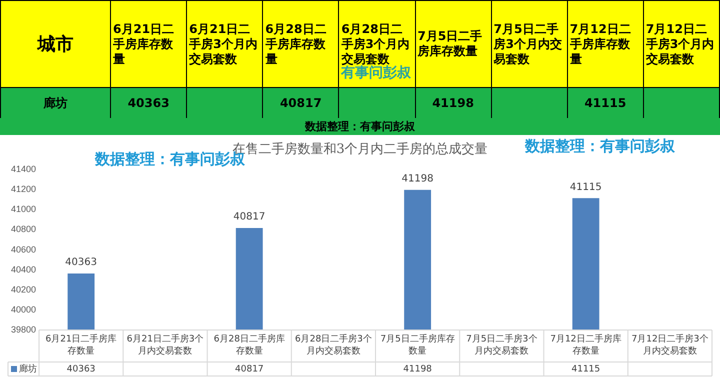 The width and height of the screenshot is (720, 386). What do you see at coordinates (586, 344) in the screenshot?
I see `x-tick-label: 7月12日二手房库存数量` at bounding box center [586, 344].